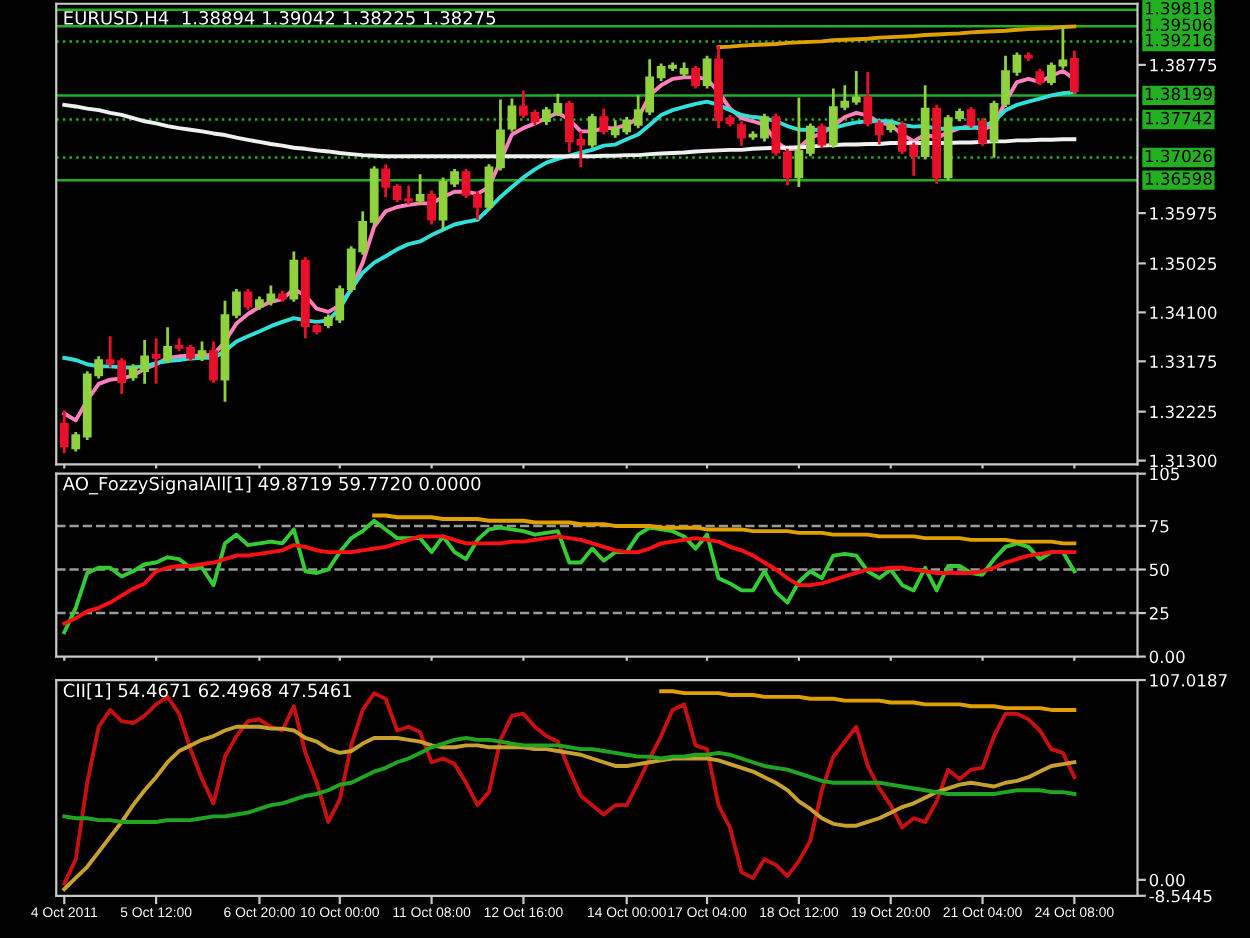  I want to click on ref-line-label: 1.39506, so click(1178, 25).